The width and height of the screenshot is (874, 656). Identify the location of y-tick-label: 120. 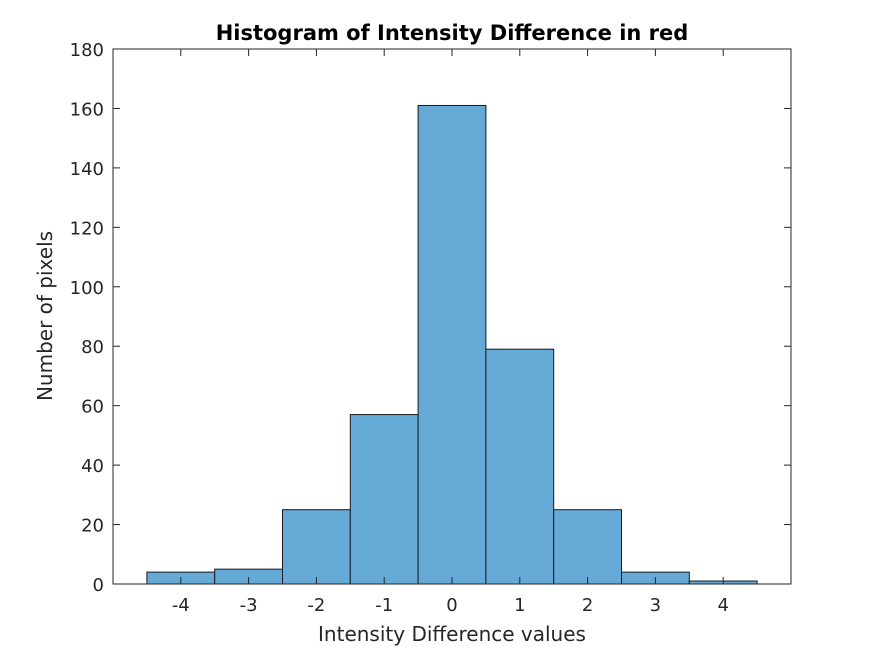
(87, 228).